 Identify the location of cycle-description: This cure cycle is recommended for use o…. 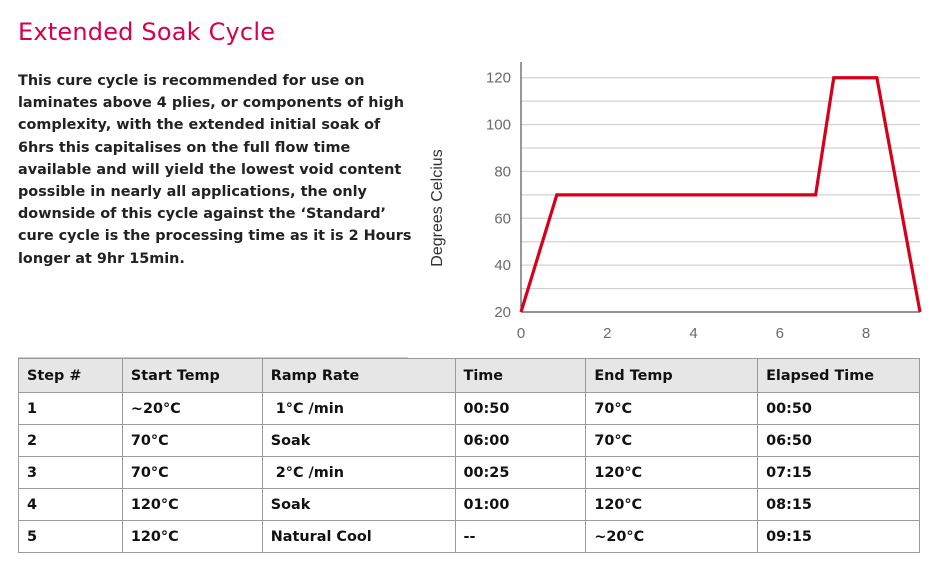
(215, 170).